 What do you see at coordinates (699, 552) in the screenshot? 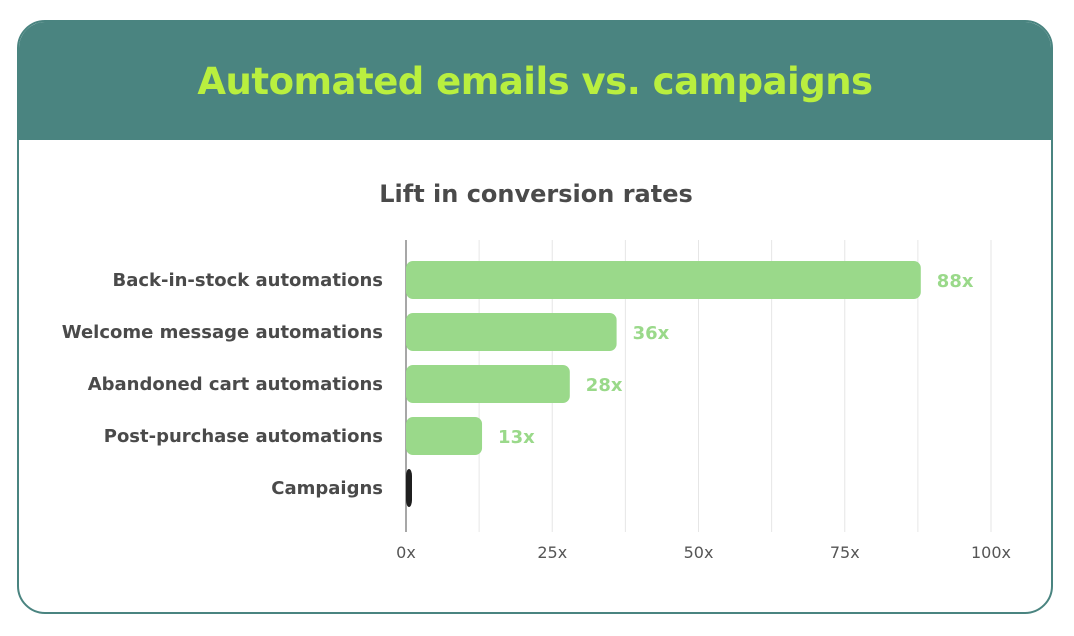
I see `x-tick-label: 50x` at bounding box center [699, 552].